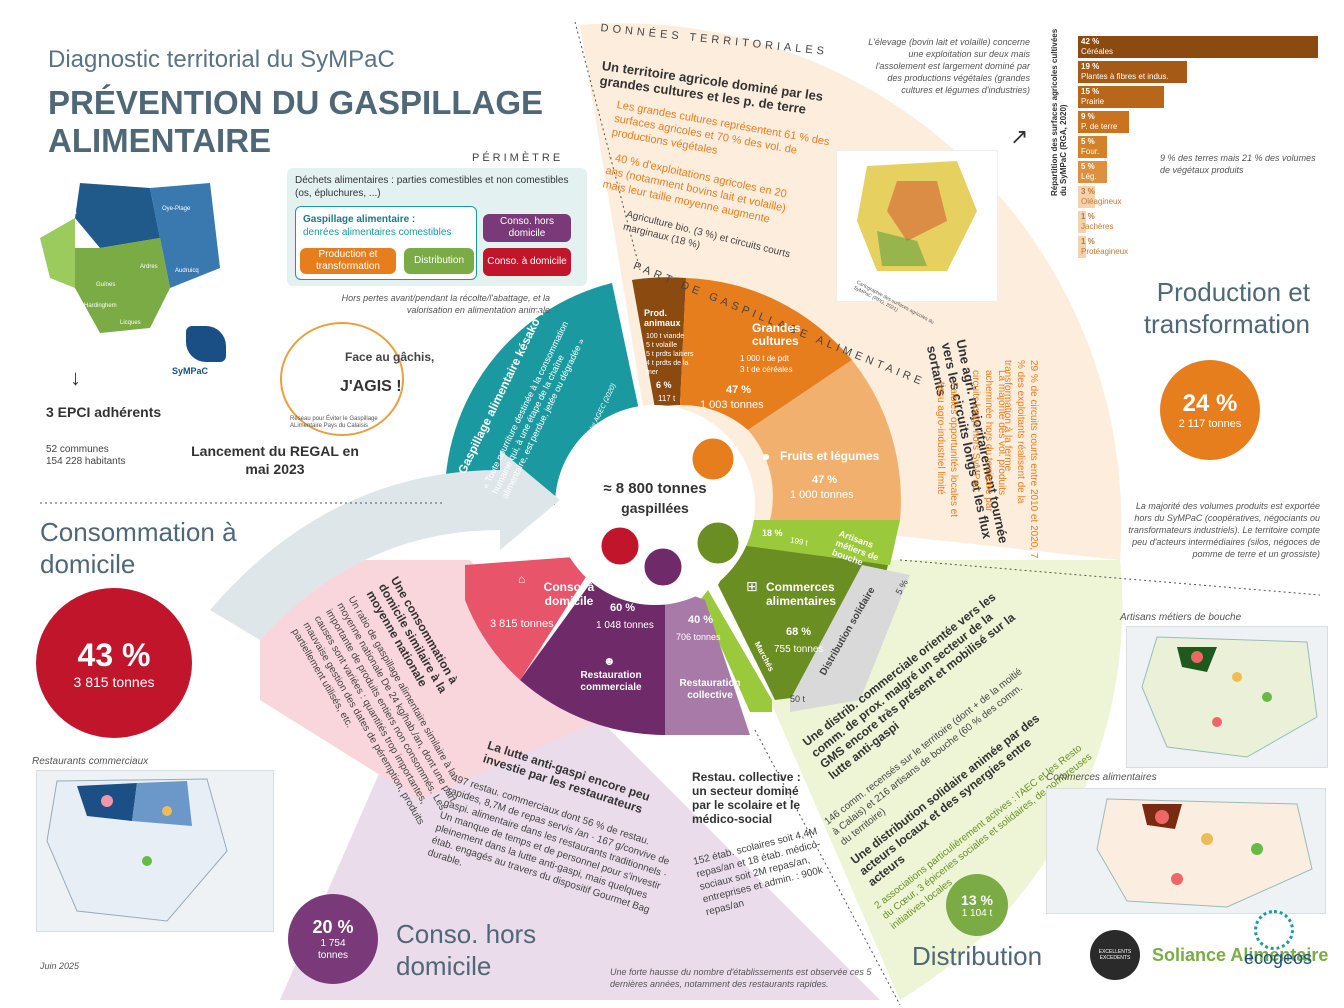 This screenshot has width=1344, height=1008. Describe the element at coordinates (1019, 136) in the screenshot. I see `arrow-up-right-icon: ↗` at that location.